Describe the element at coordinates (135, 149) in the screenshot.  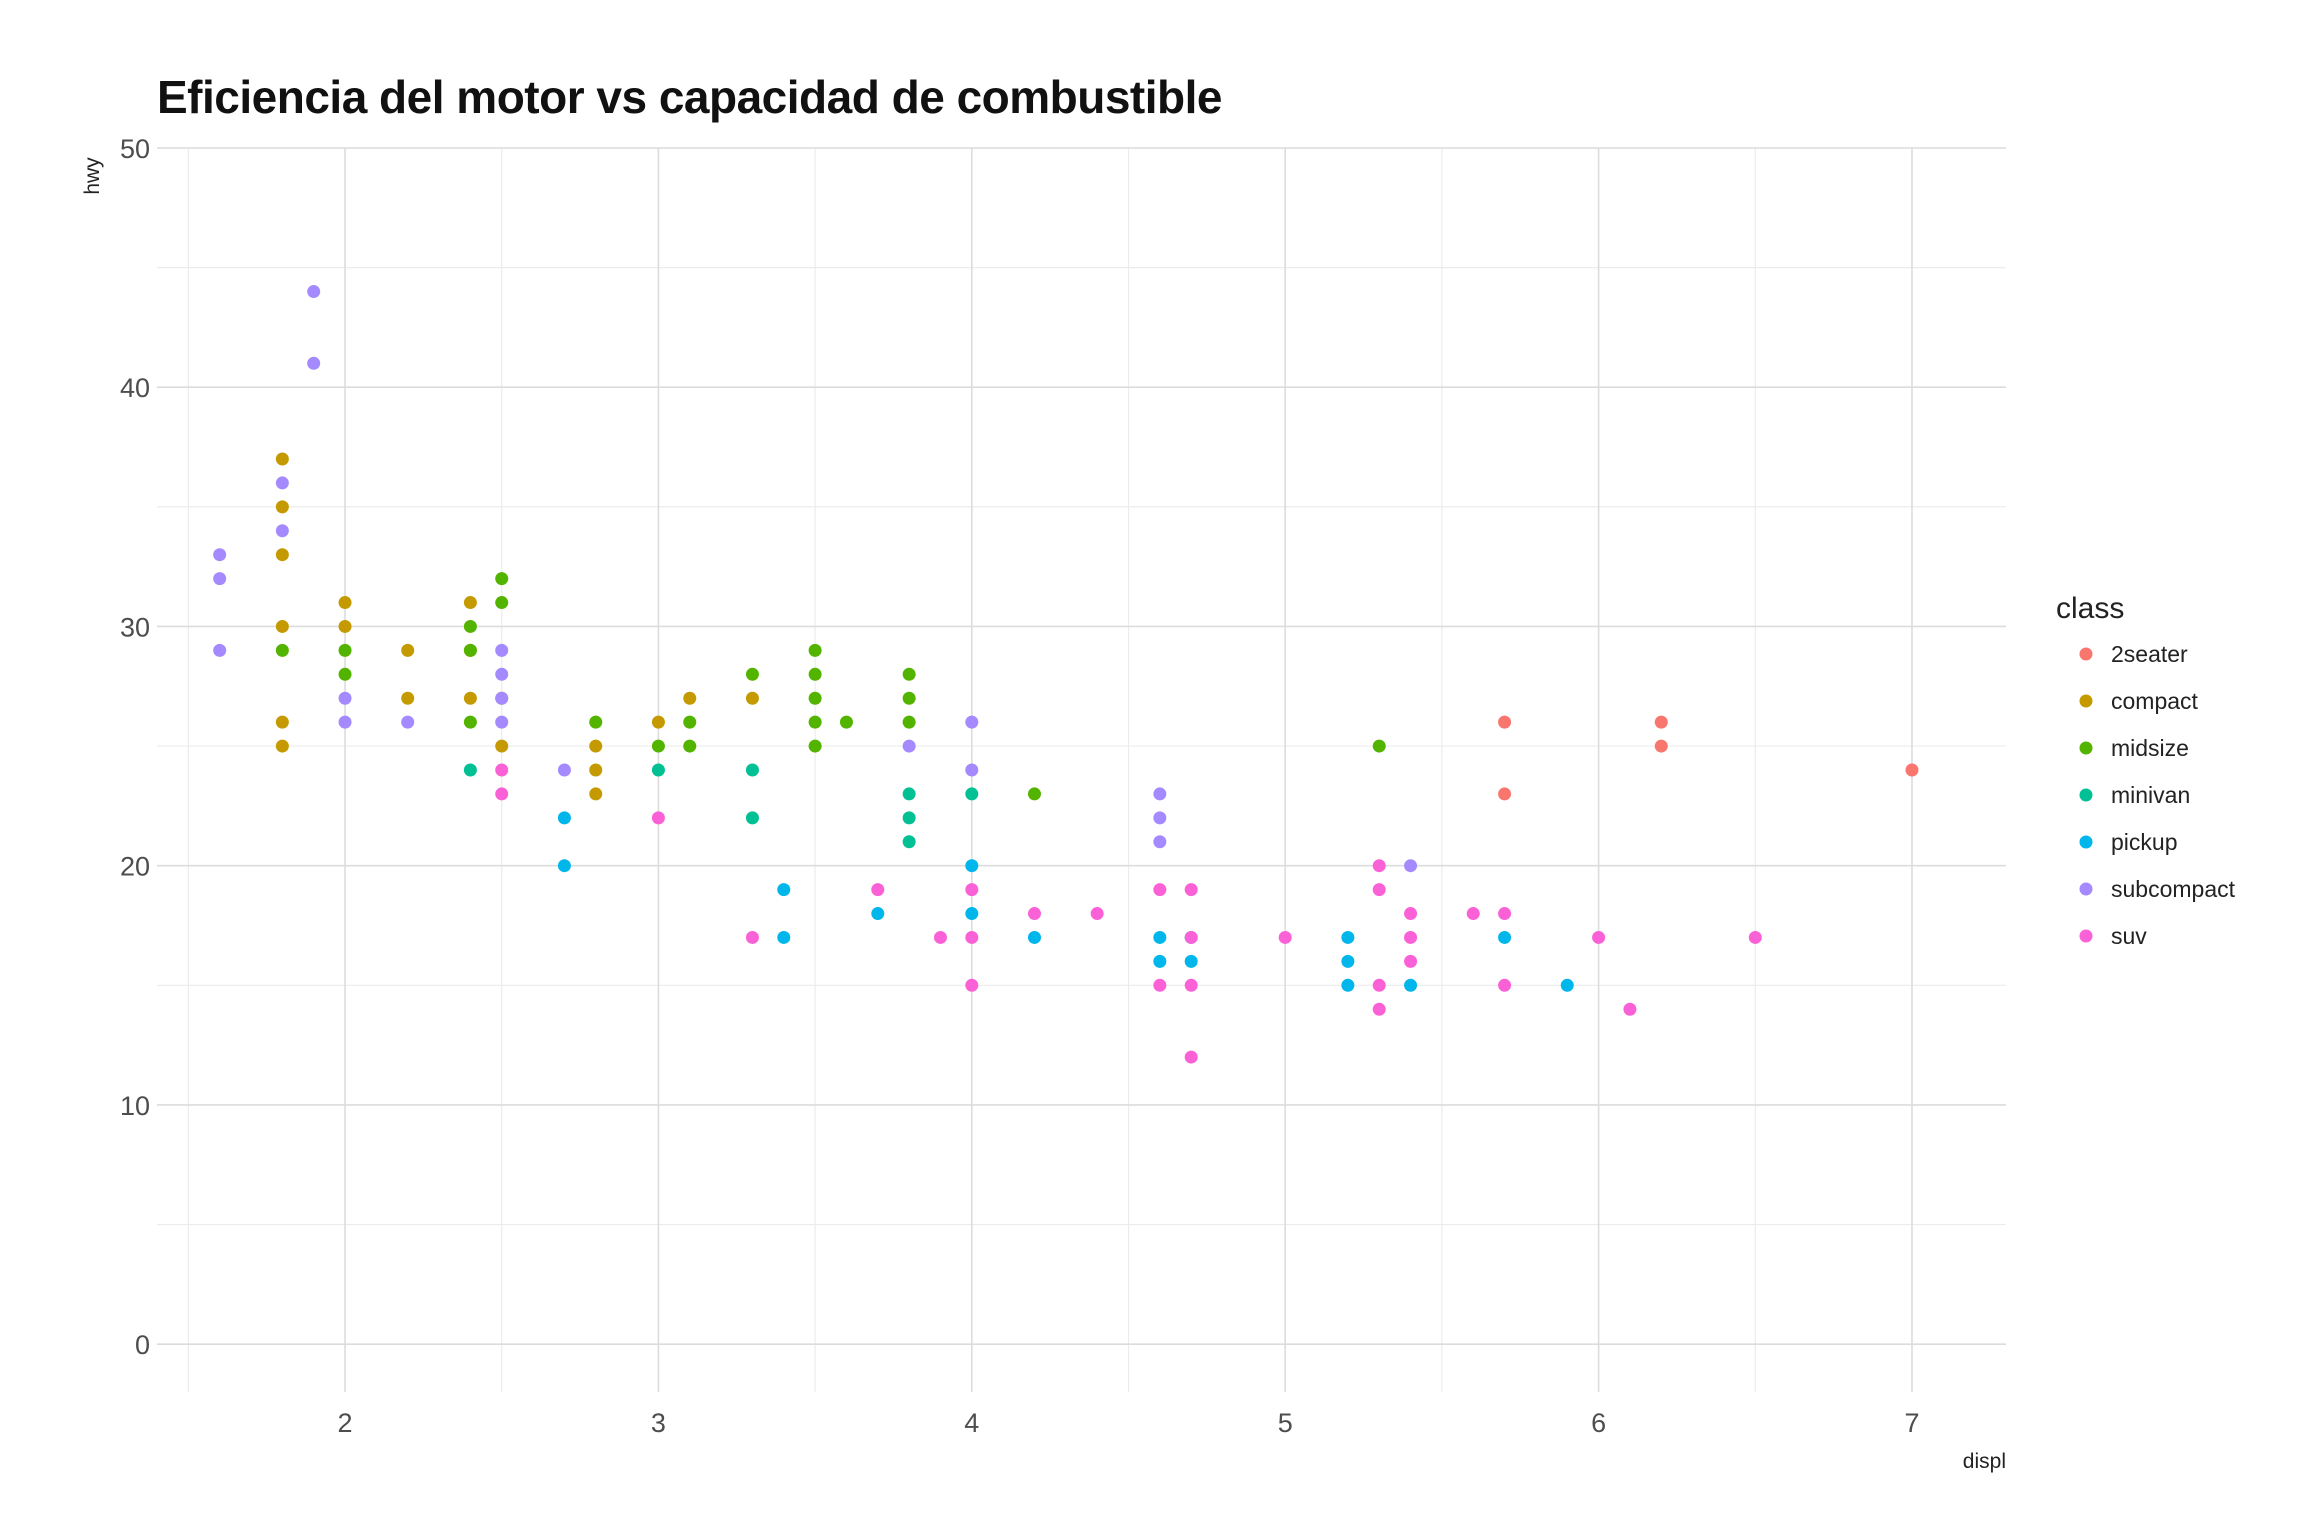
I see `y-tick-label: 50` at that location.